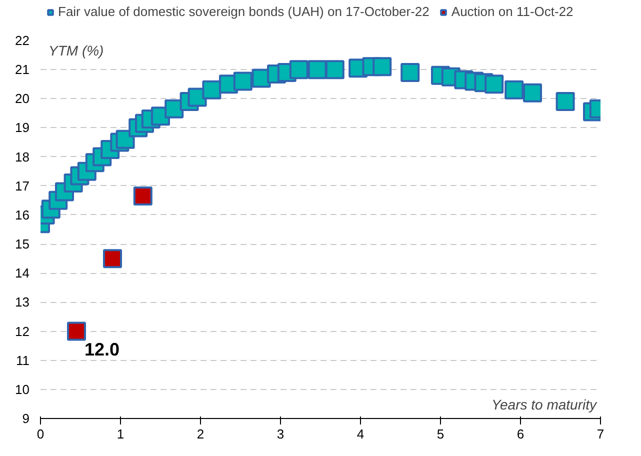  What do you see at coordinates (22, 302) in the screenshot?
I see `y-tick-label: 13` at bounding box center [22, 302].